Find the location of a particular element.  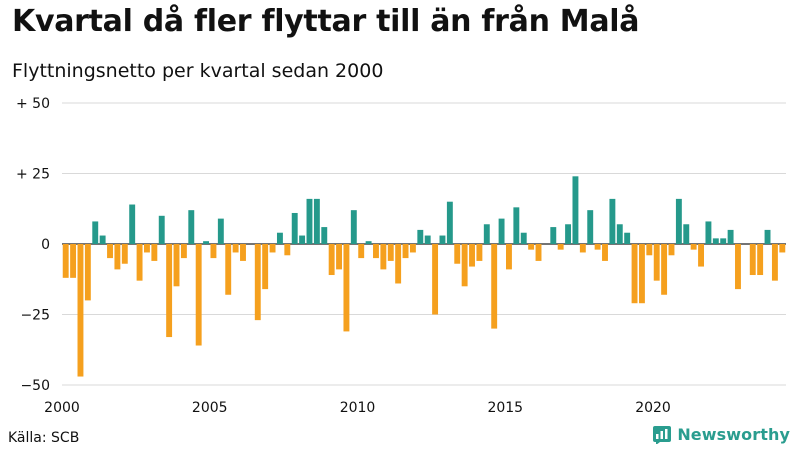

x-tick-label: 2005 is located at coordinates (210, 408).